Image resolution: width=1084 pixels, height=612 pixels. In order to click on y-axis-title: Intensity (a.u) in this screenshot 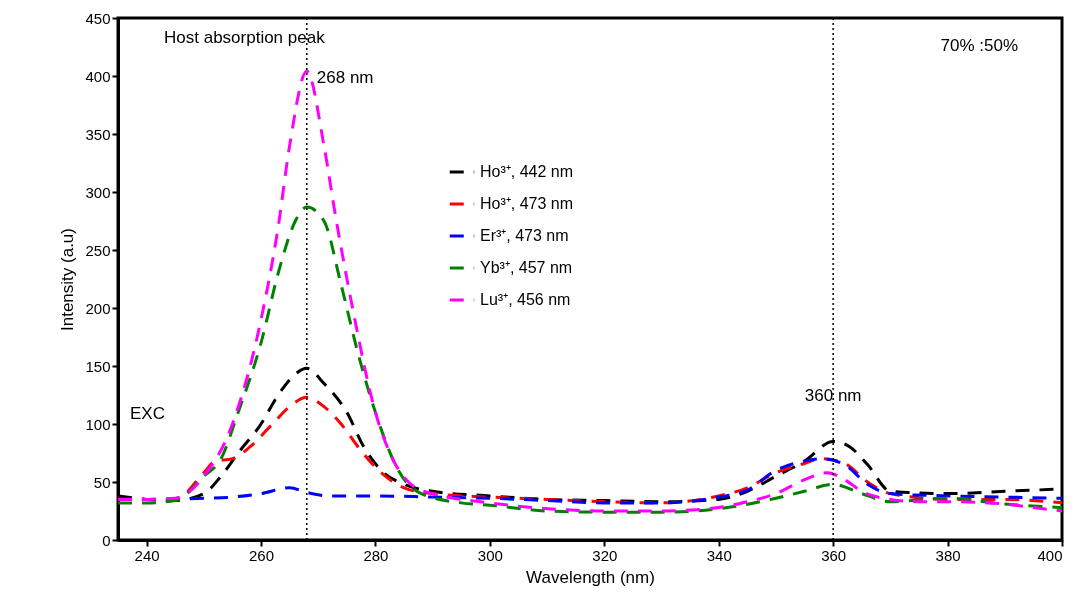, I will do `click(68, 279)`.